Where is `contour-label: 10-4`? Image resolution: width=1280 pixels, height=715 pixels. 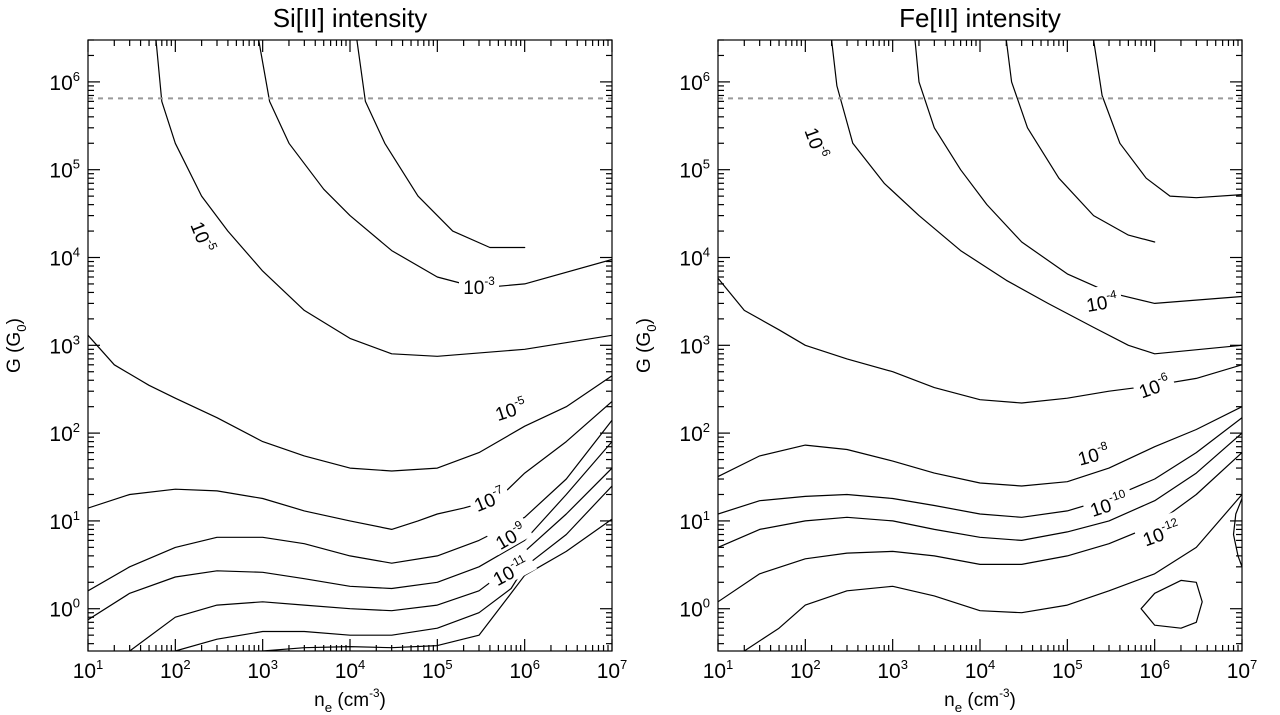 contour-label: 10-4 is located at coordinates (1101, 300).